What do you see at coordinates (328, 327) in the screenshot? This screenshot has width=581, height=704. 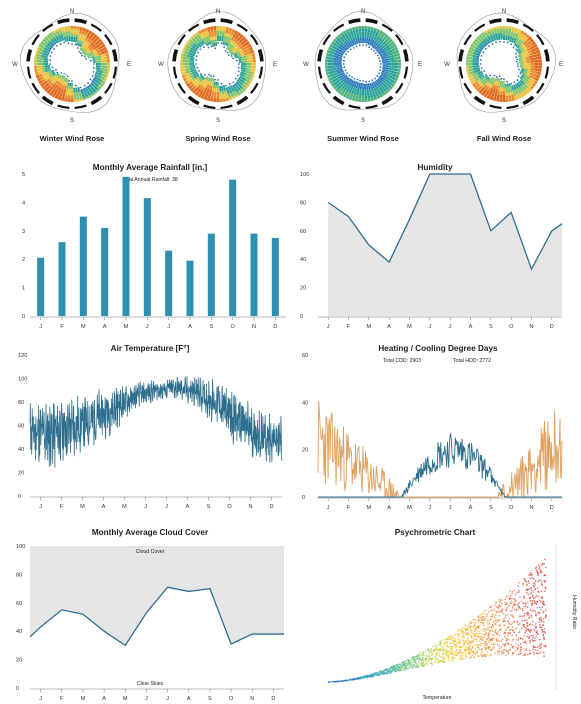 I see `x-tick-label: J` at bounding box center [328, 327].